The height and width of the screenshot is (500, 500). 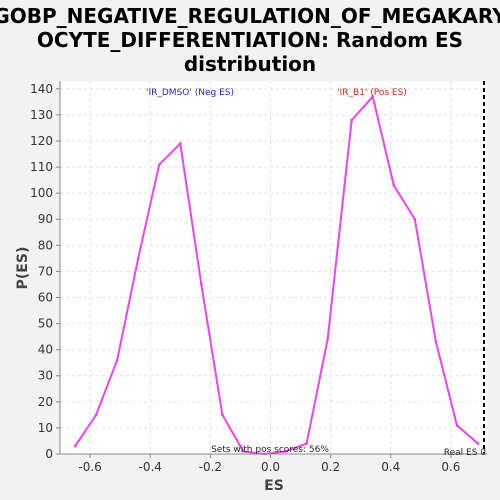 What do you see at coordinates (49, 454) in the screenshot?
I see `y-tick-label: 0` at bounding box center [49, 454].